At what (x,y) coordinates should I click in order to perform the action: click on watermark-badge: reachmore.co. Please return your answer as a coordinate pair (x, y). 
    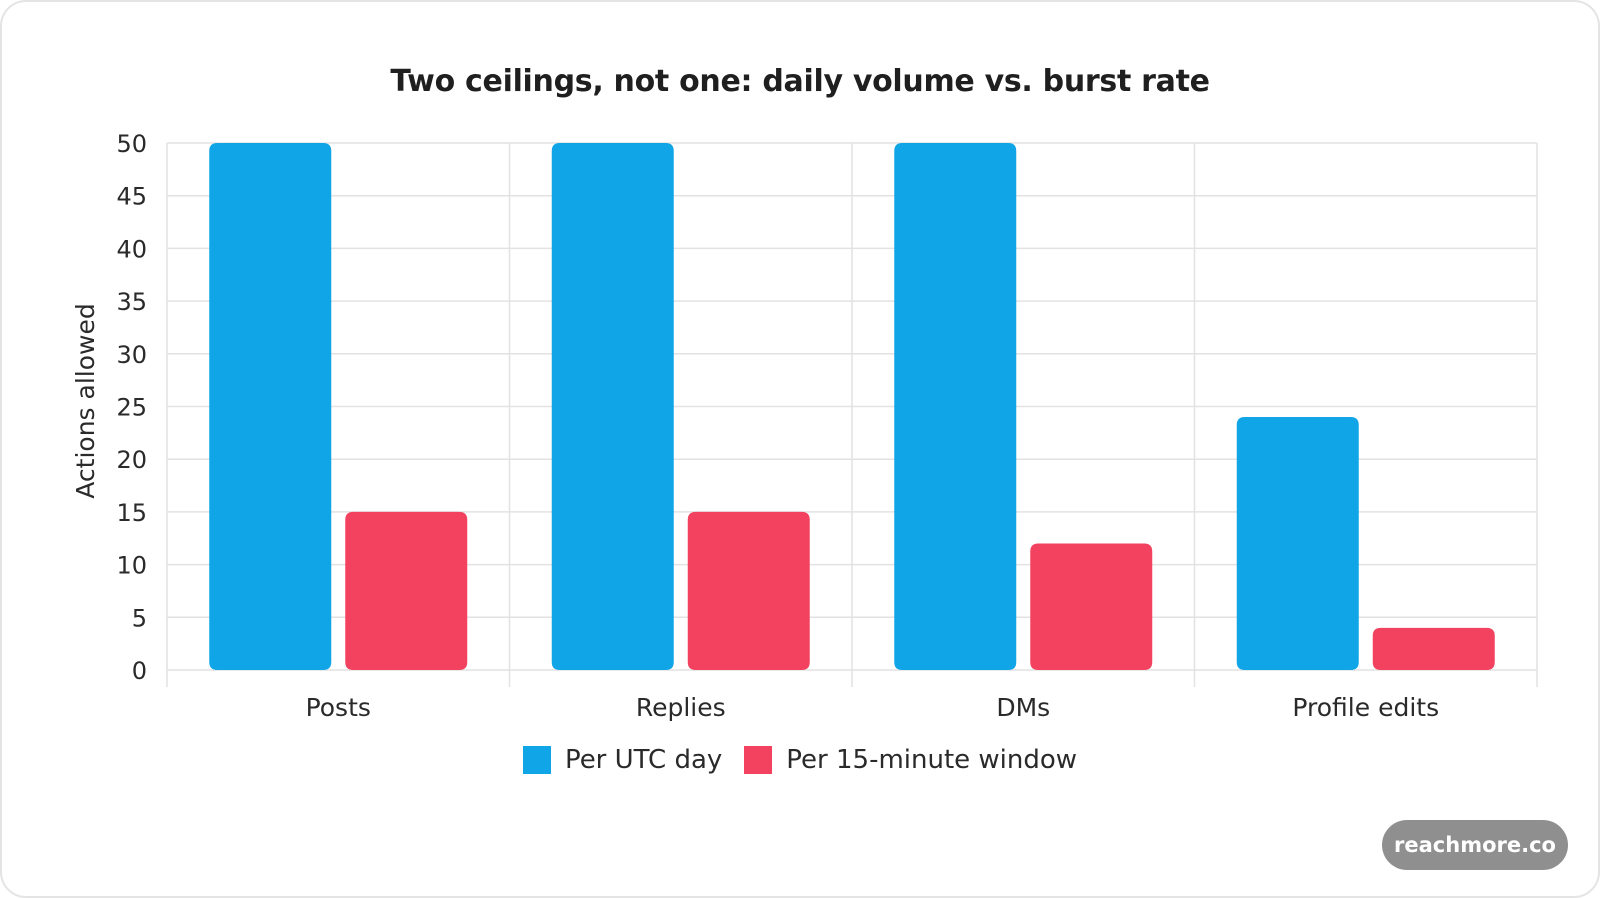
    Looking at the image, I should click on (1475, 845).